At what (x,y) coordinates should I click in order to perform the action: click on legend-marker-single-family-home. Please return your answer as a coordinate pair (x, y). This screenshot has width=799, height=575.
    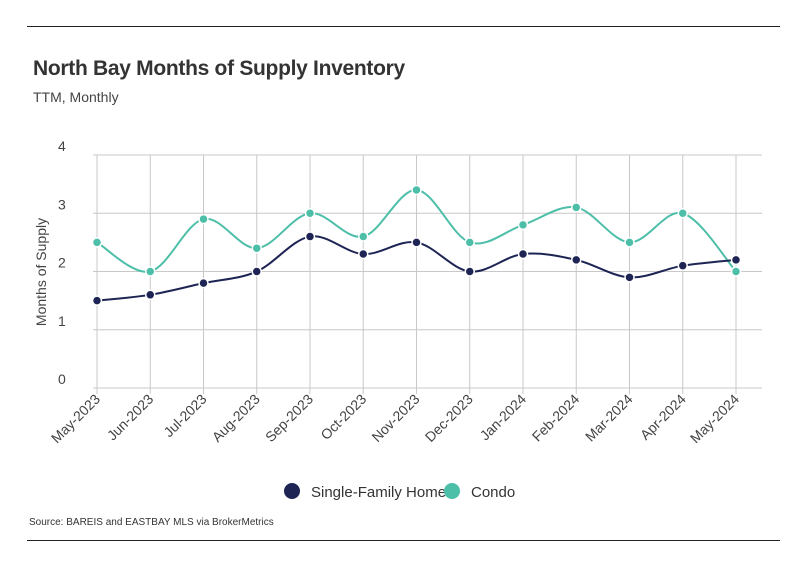
    Looking at the image, I should click on (292, 491).